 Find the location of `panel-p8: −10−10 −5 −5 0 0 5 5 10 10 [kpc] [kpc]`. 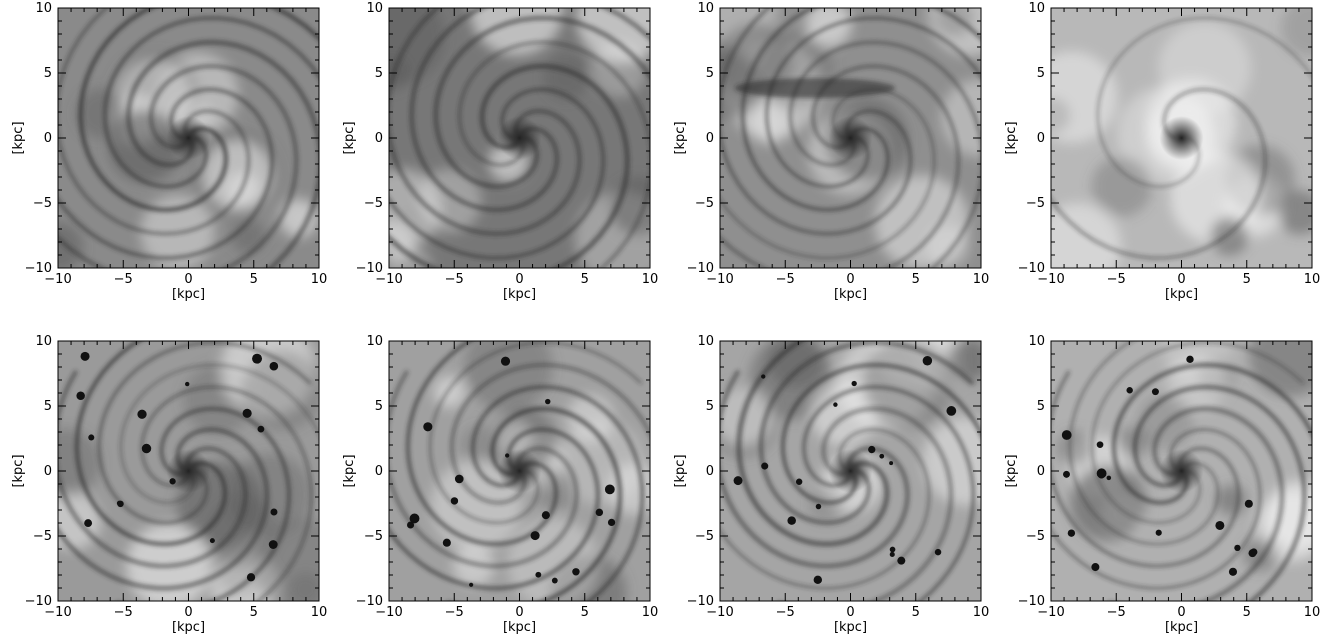

panel-p8: −10−10 −5 −5 0 0 5 5 10 10 [kpc] [kpc] is located at coordinates (1162, 484).